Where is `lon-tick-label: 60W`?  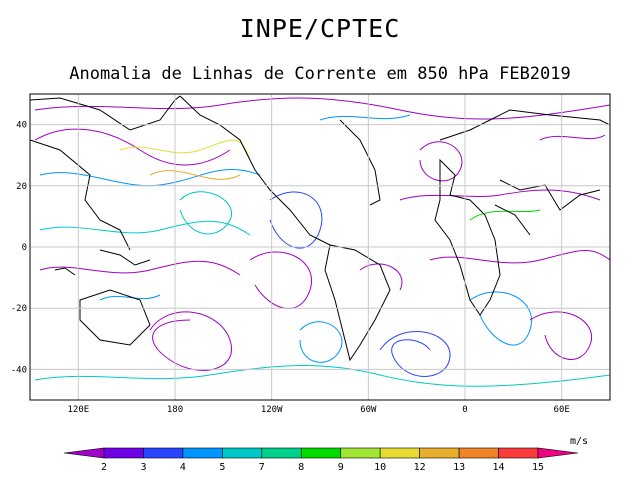 lon-tick-label: 60W is located at coordinates (368, 410).